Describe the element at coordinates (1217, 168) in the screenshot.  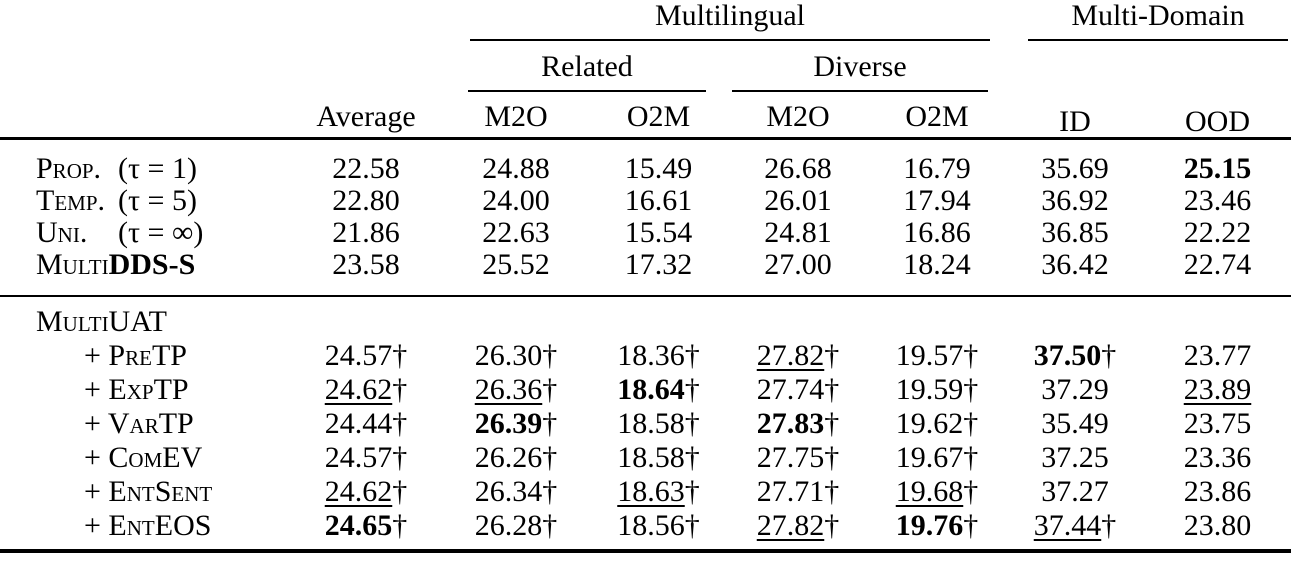
I see `cell-value: 25.15` at that location.